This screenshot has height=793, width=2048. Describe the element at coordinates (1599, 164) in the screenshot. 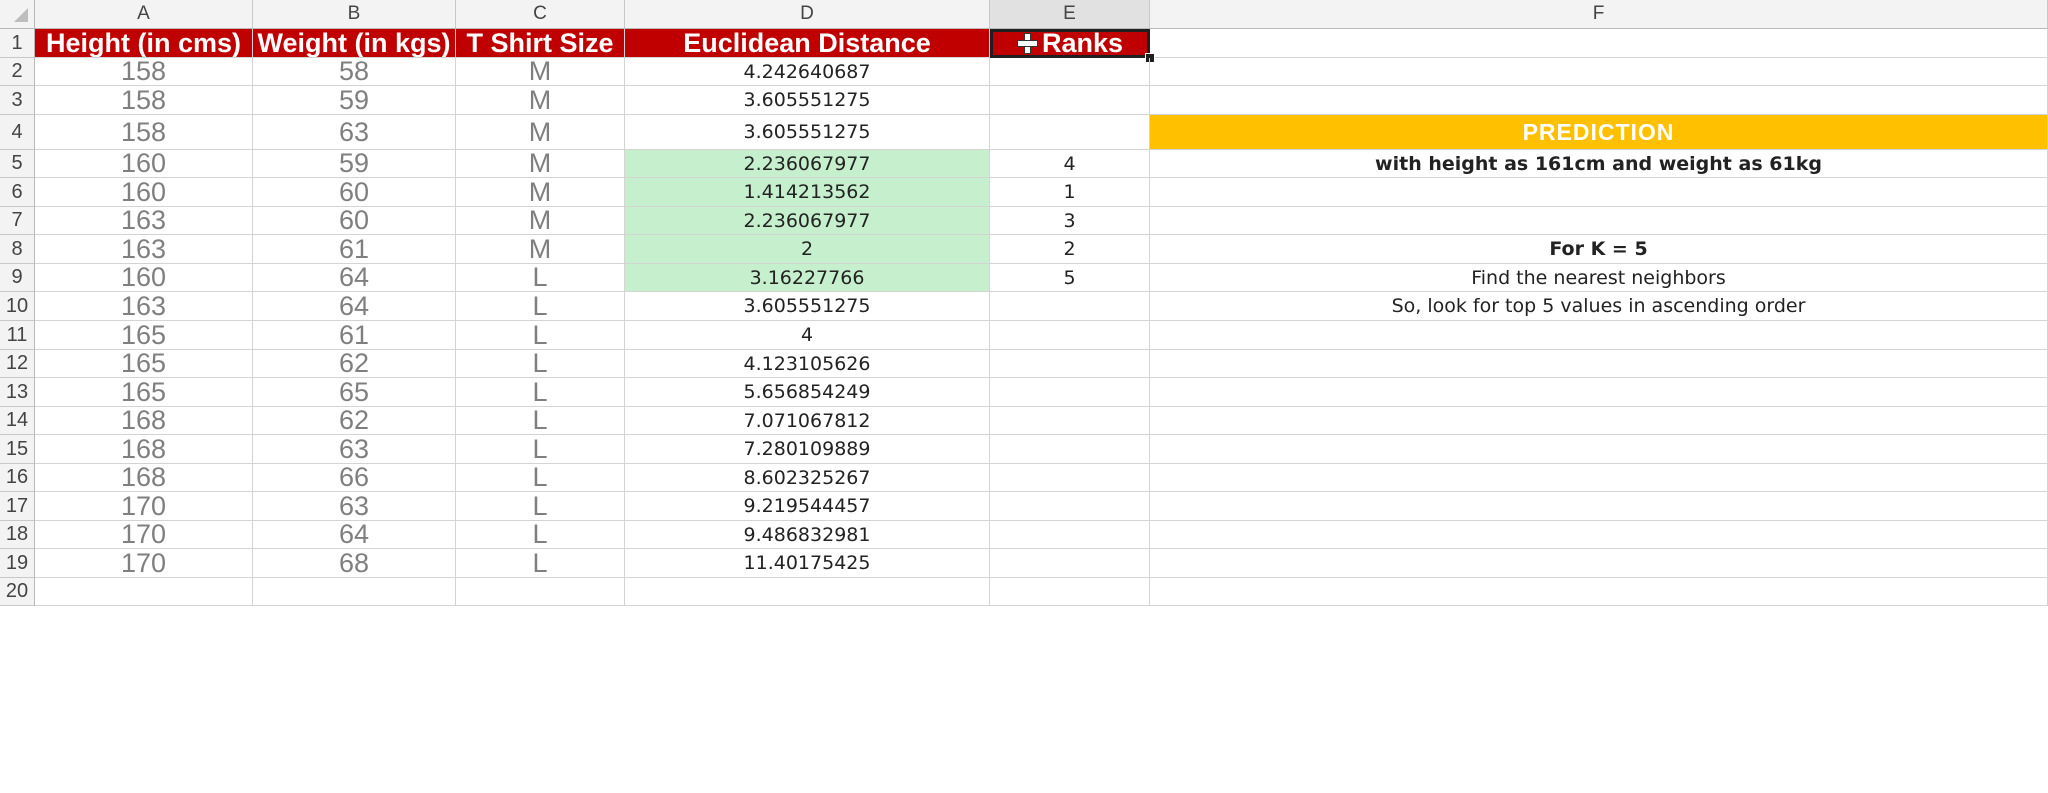

I see `query-note: with height as 161cm and weight as 61kg` at that location.